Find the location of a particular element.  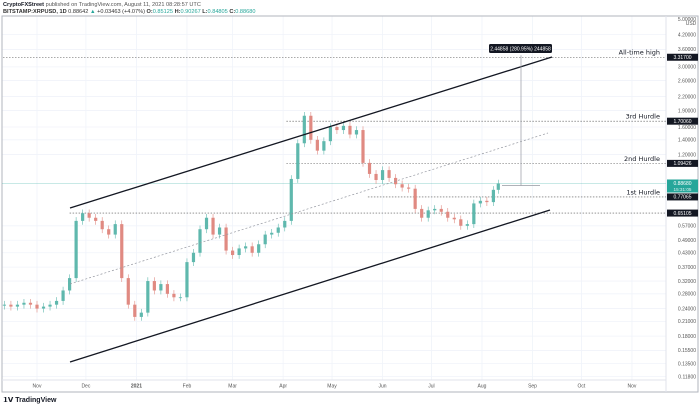

price-tick-label: 0.24000 is located at coordinates (687, 309).